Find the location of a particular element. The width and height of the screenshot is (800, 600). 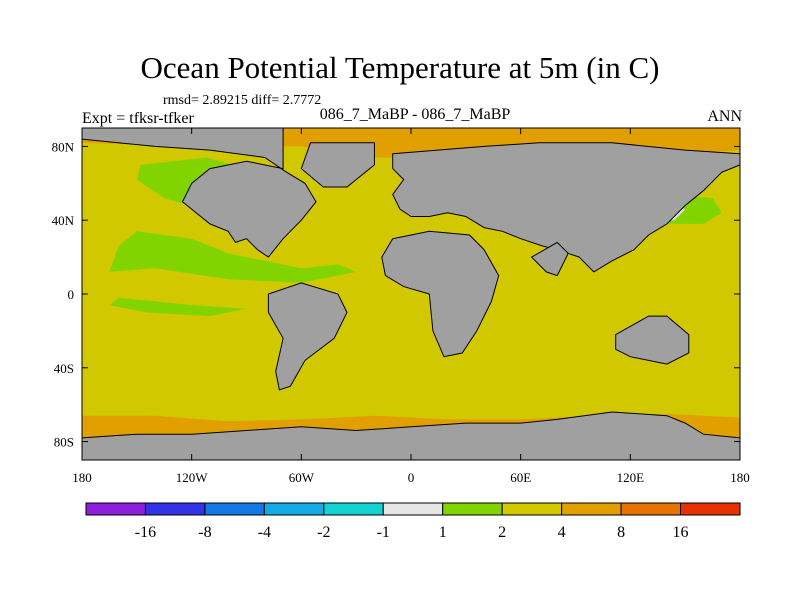

lon-tick-label: 60W is located at coordinates (302, 477).